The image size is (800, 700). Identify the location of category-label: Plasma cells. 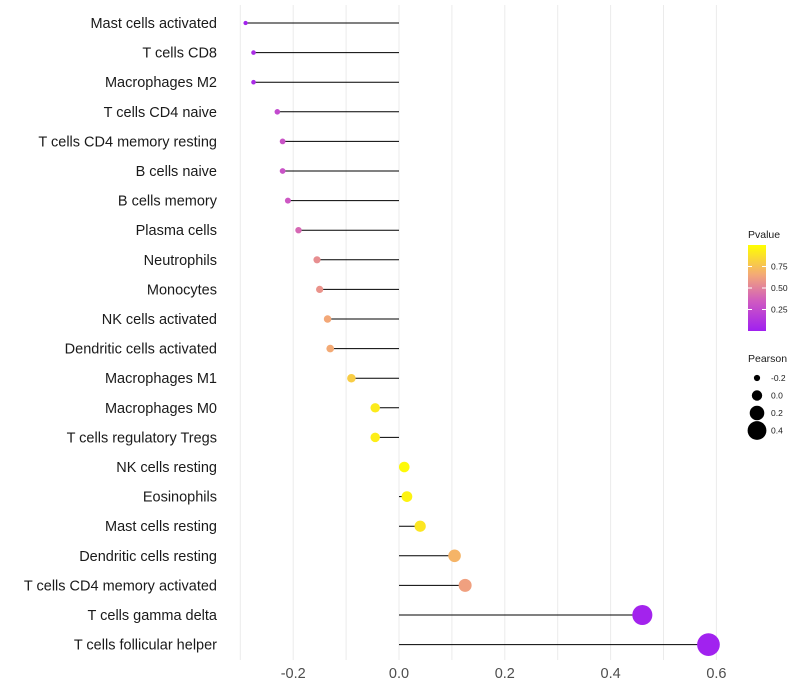
(176, 231).